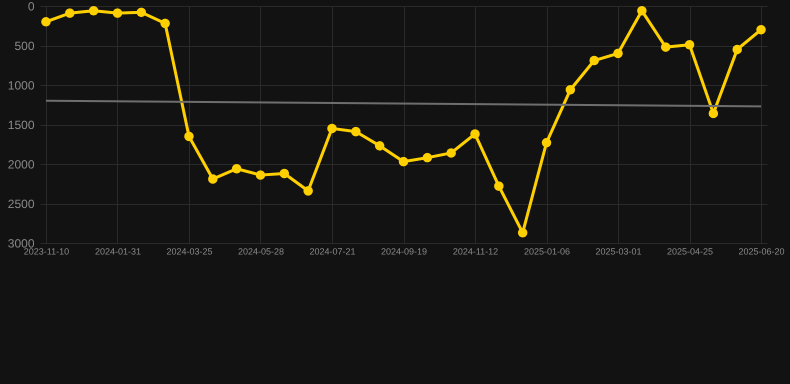  Describe the element at coordinates (547, 251) in the screenshot. I see `x-tick-label: 2025-01-06` at that location.